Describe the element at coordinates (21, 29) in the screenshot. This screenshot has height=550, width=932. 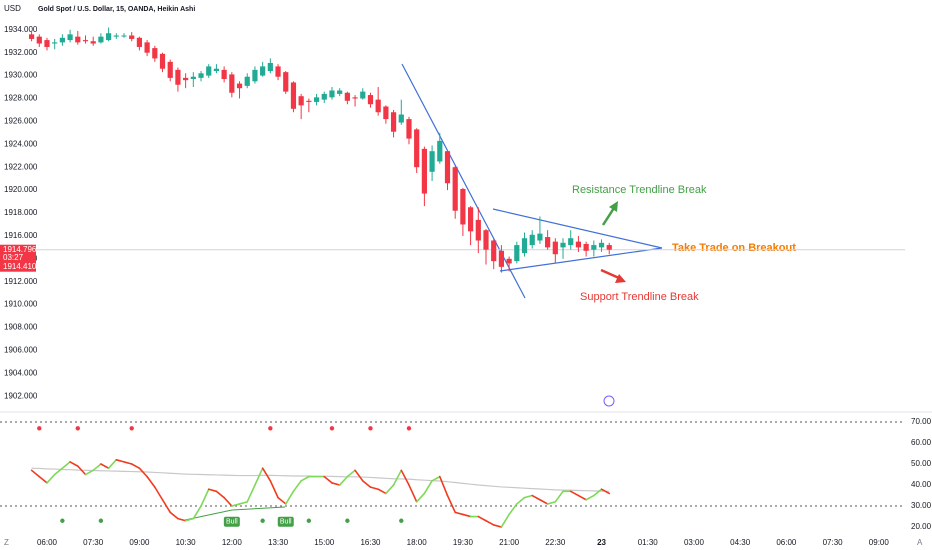
I see `y-tick-label: 1934.000` at that location.